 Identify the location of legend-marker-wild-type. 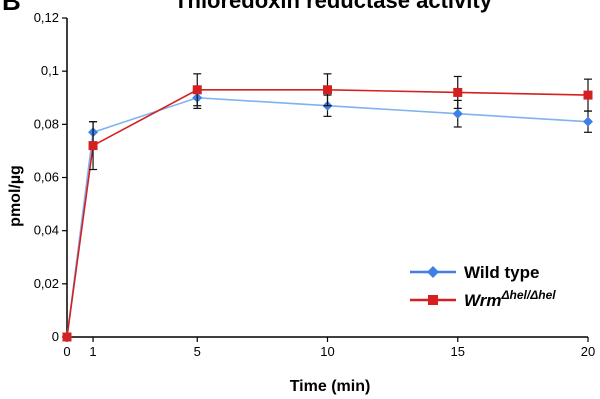
(433, 272).